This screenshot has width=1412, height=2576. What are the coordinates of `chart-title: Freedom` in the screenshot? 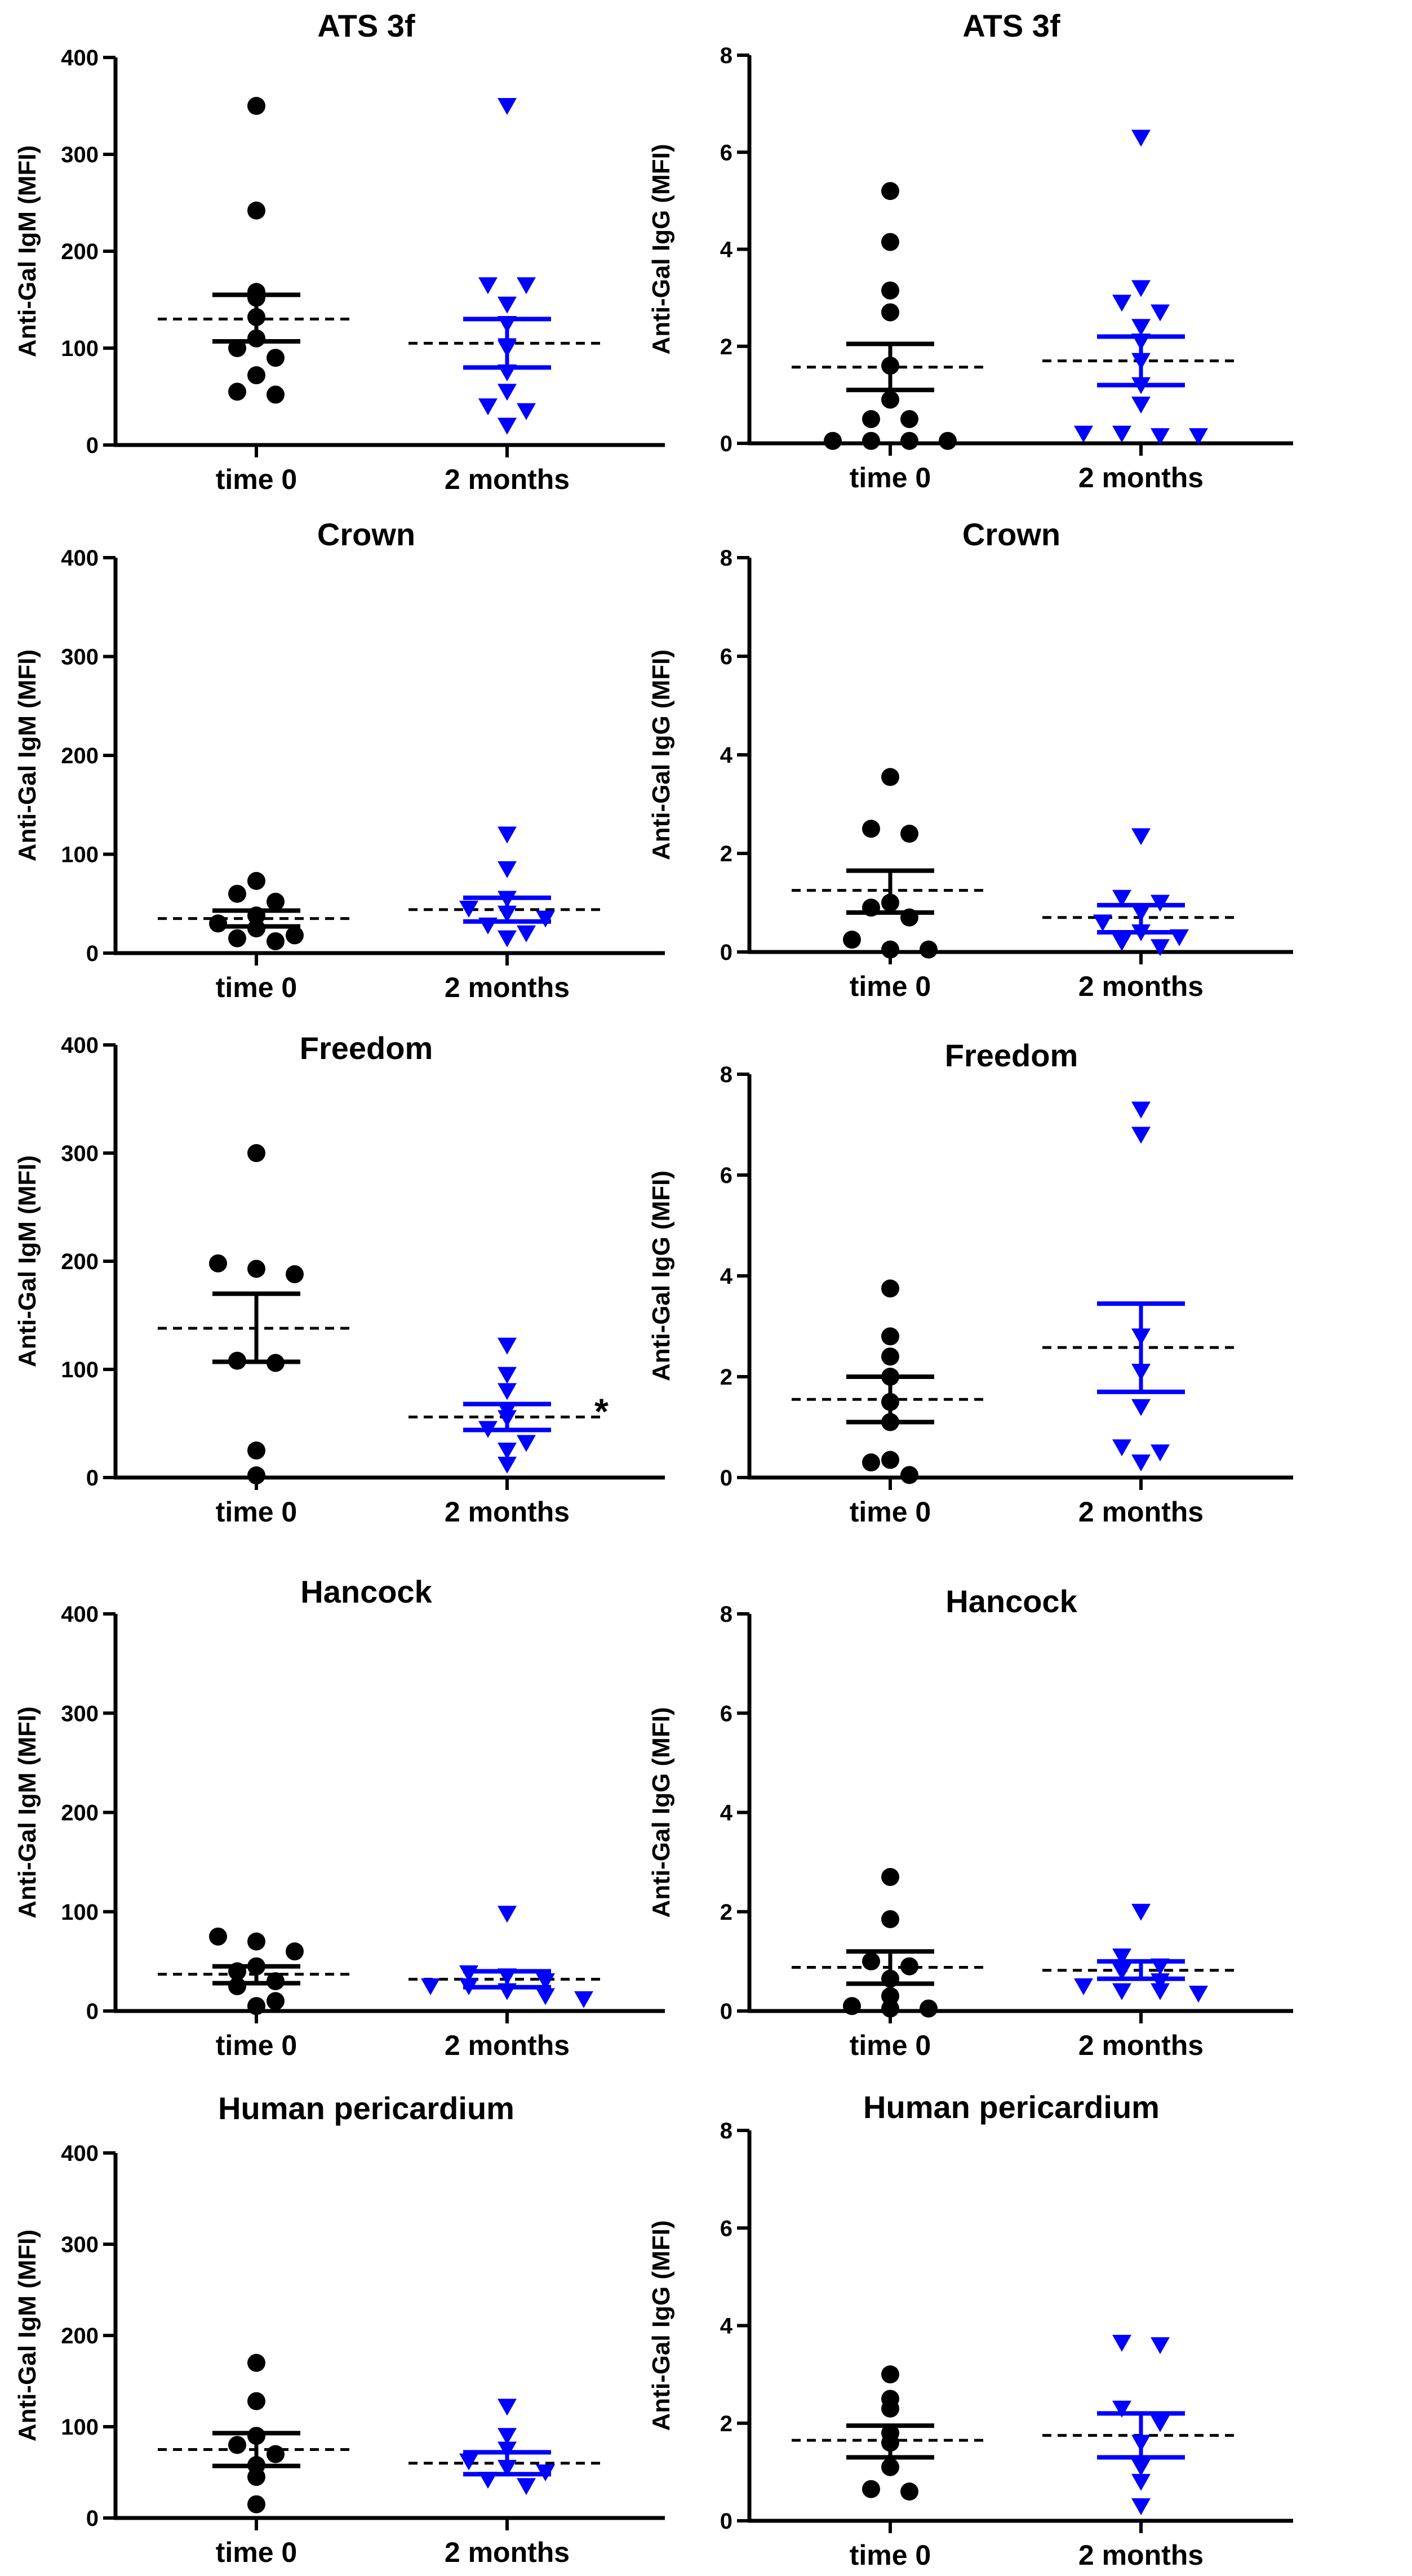 It's located at (366, 1048).